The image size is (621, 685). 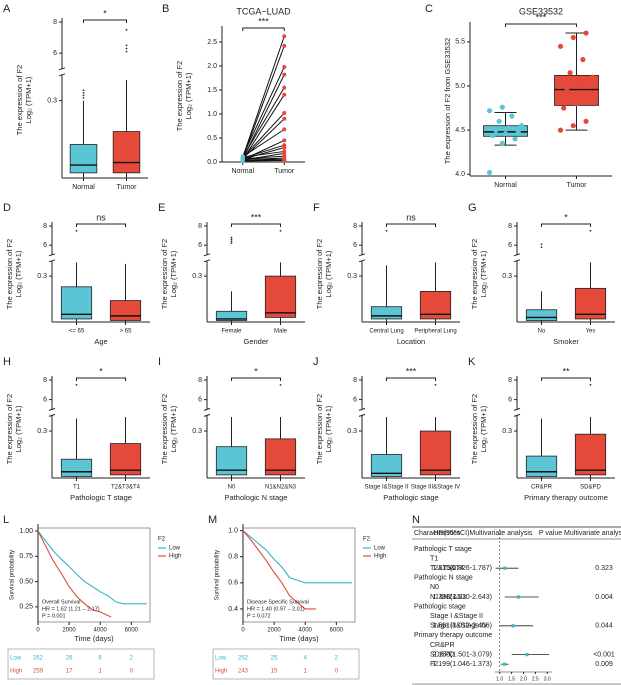 I want to click on x-tick-label: 1.0, so click(x=499, y=679).